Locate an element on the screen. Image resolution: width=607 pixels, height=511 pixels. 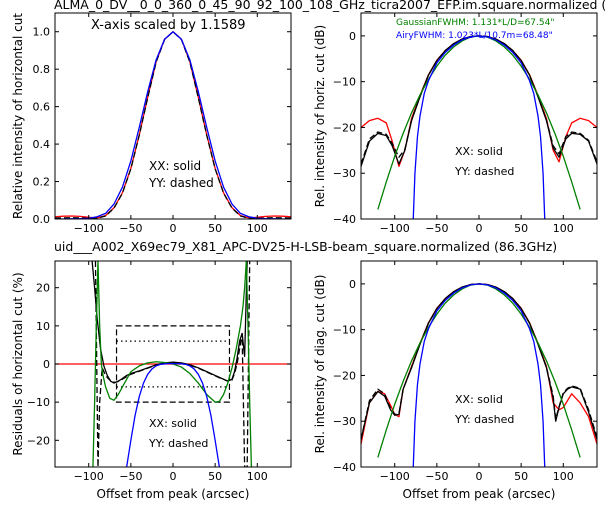
y-axis-label: Residuals of horizontal cut (%) is located at coordinates (18, 363).